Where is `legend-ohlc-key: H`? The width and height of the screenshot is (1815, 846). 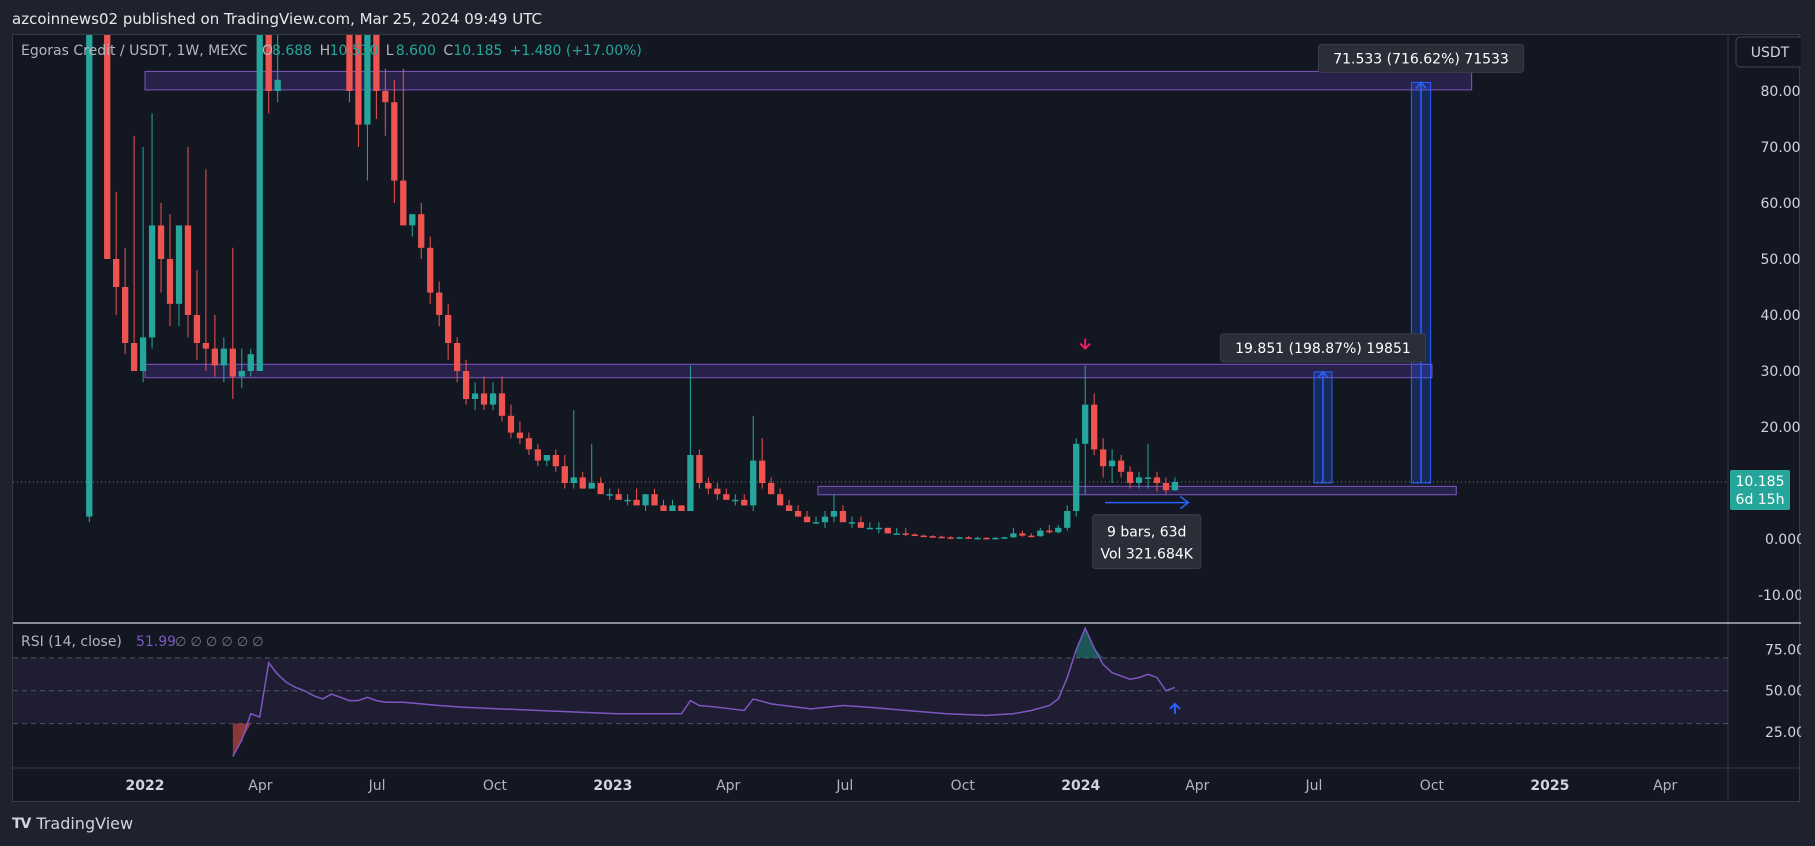
legend-ohlc-key: H is located at coordinates (325, 51).